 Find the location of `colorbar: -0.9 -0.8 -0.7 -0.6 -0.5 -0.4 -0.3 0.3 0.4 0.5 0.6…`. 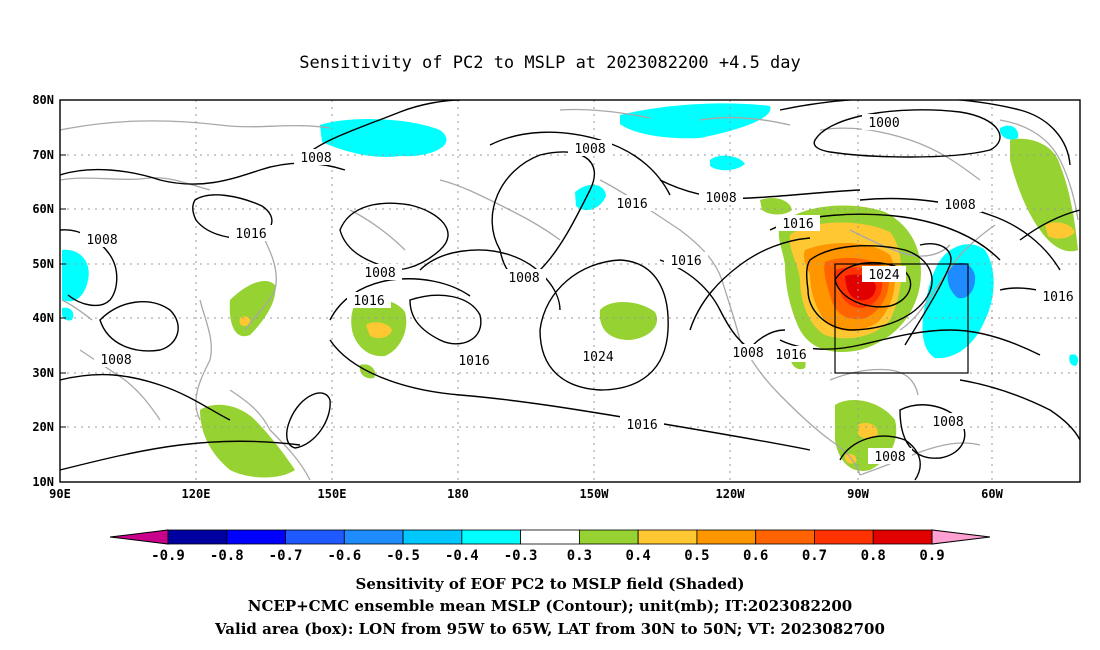

colorbar: -0.9 -0.8 -0.7 -0.6 -0.5 -0.4 -0.3 0.3 0.4 0.5 0.6… is located at coordinates (550, 546).